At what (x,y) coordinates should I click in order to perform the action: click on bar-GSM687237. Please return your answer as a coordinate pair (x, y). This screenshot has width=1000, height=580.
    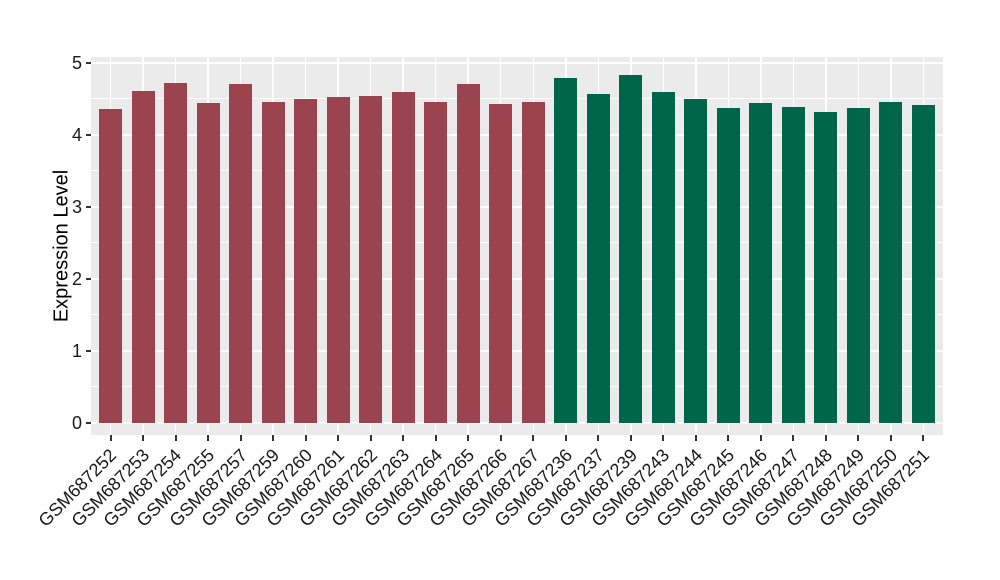
    Looking at the image, I should click on (598, 258).